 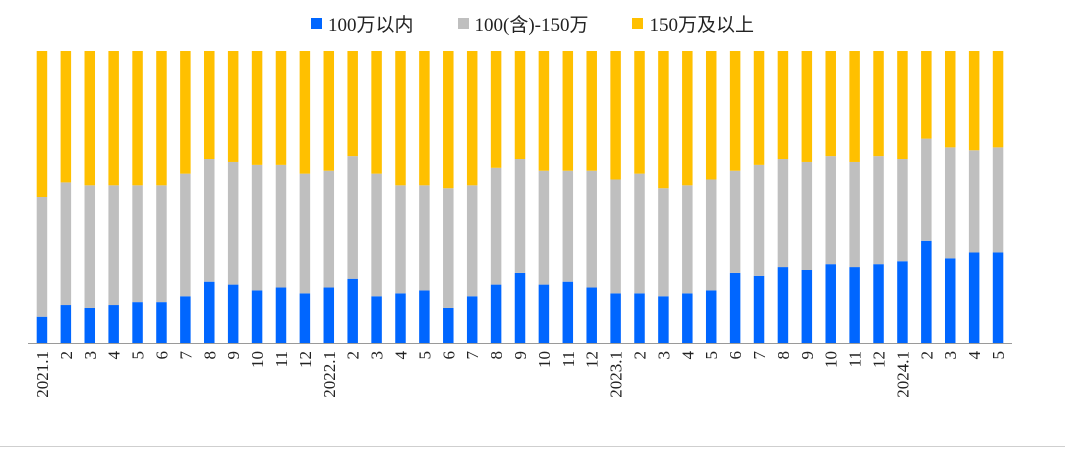 I want to click on x-tick-label-35: 12, so click(x=879, y=359).